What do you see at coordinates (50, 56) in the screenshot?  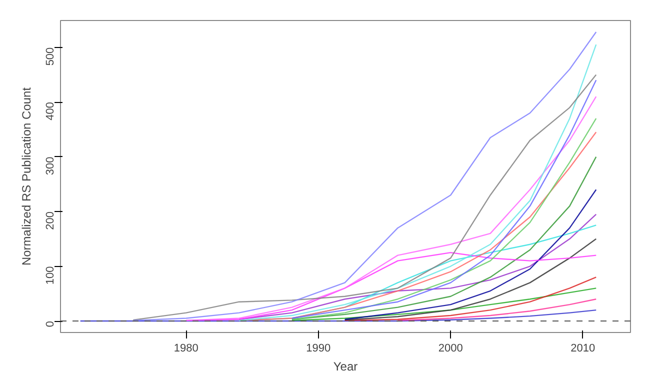 I see `y-tick-label: 500` at bounding box center [50, 56].